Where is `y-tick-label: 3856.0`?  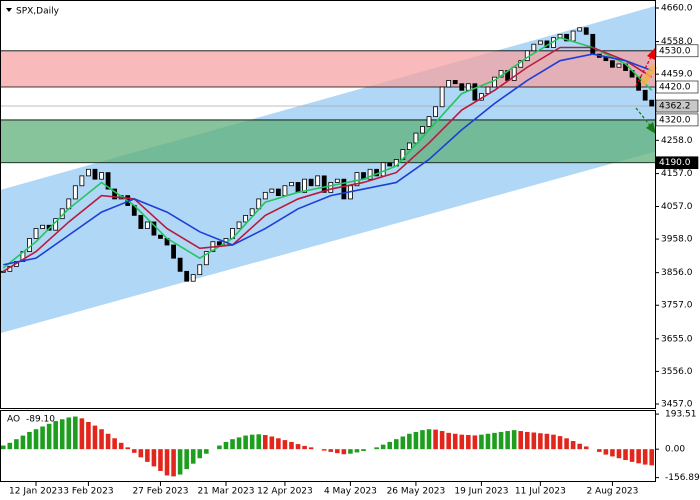
y-tick-label: 3856.0 is located at coordinates (677, 273).